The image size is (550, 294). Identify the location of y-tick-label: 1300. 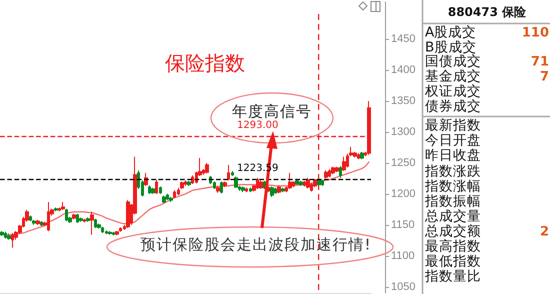
(403, 132).